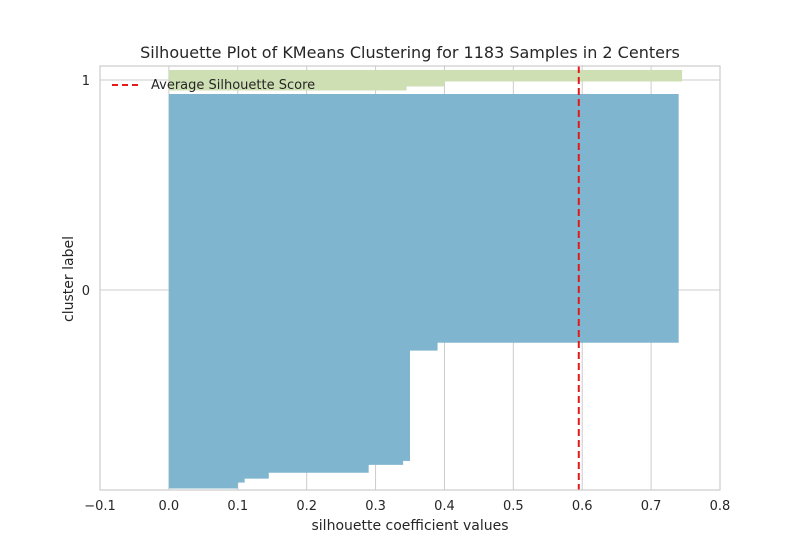  Describe the element at coordinates (306, 506) in the screenshot. I see `x-tick-label: 0.2` at that location.